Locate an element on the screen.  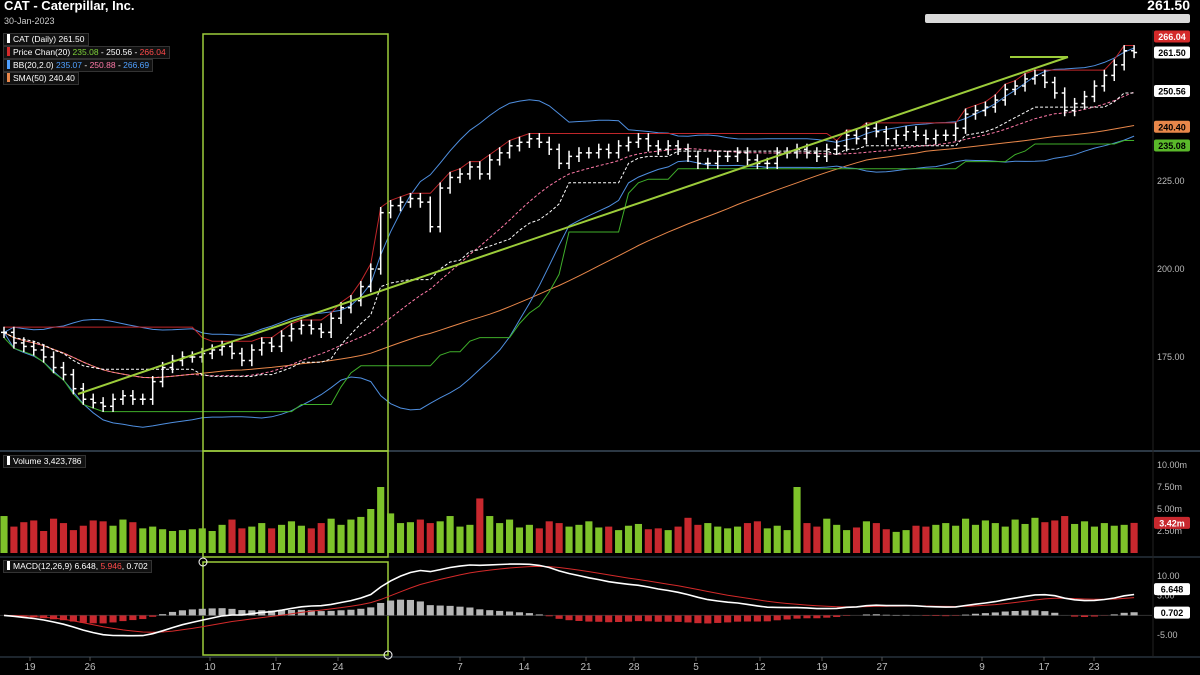
x-tick-label: 19 is located at coordinates (30, 667).